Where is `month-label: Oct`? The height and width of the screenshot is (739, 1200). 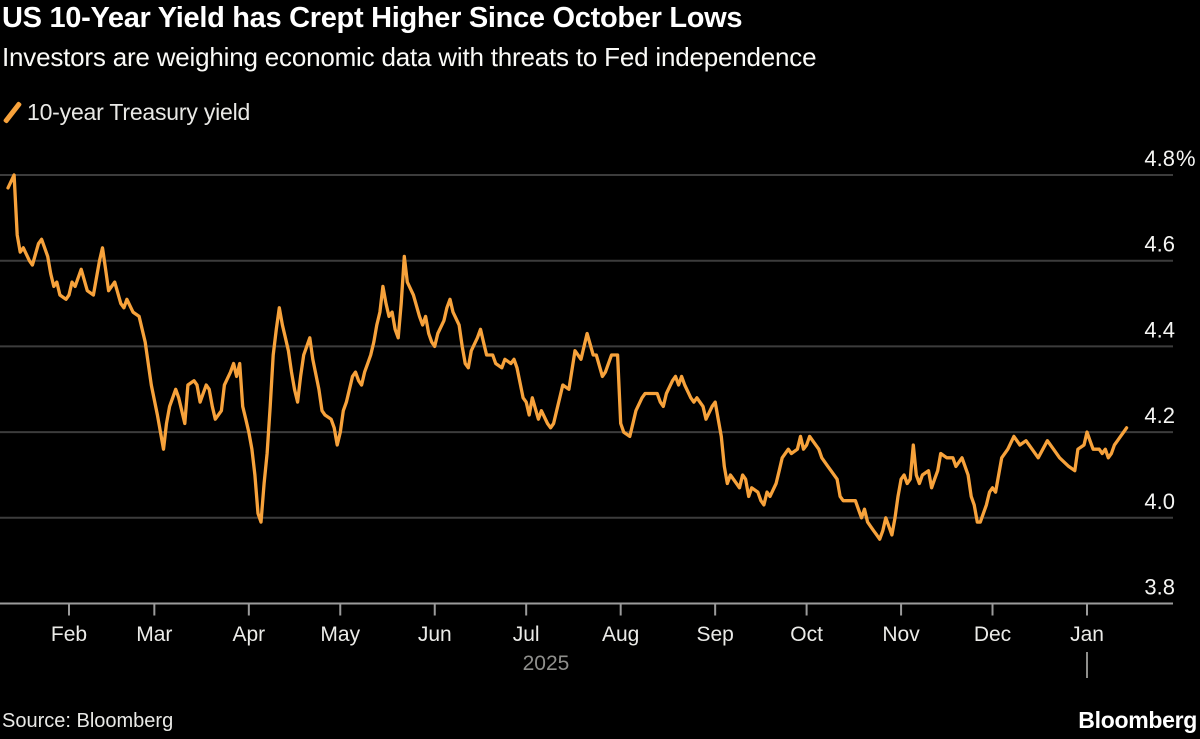
month-label: Oct is located at coordinates (806, 634).